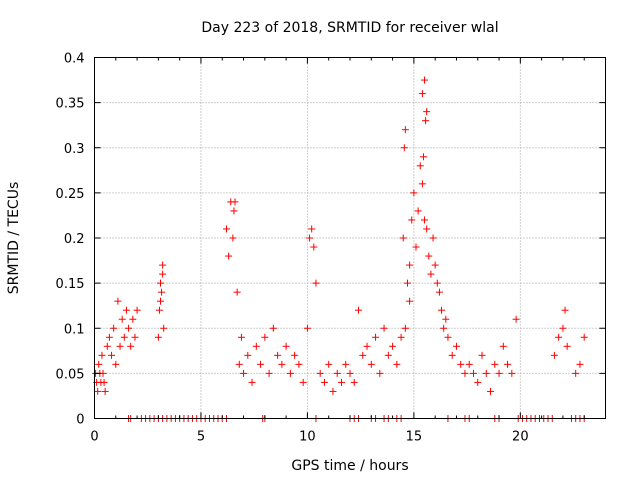 The height and width of the screenshot is (480, 640). I want to click on y-tick-label: 0.05, so click(70, 374).